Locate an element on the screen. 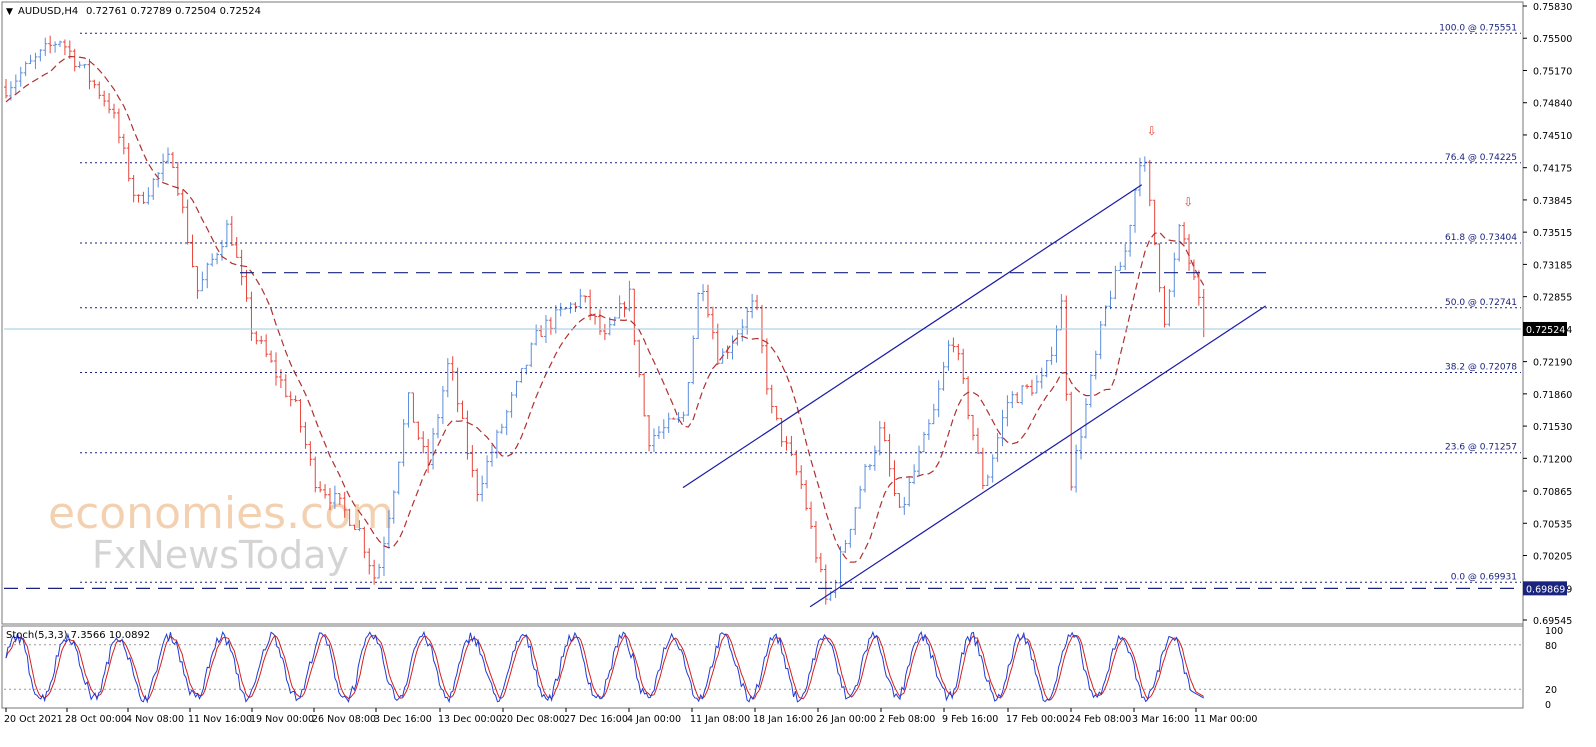  price-tick-label: 0.73515 is located at coordinates (1552, 233).